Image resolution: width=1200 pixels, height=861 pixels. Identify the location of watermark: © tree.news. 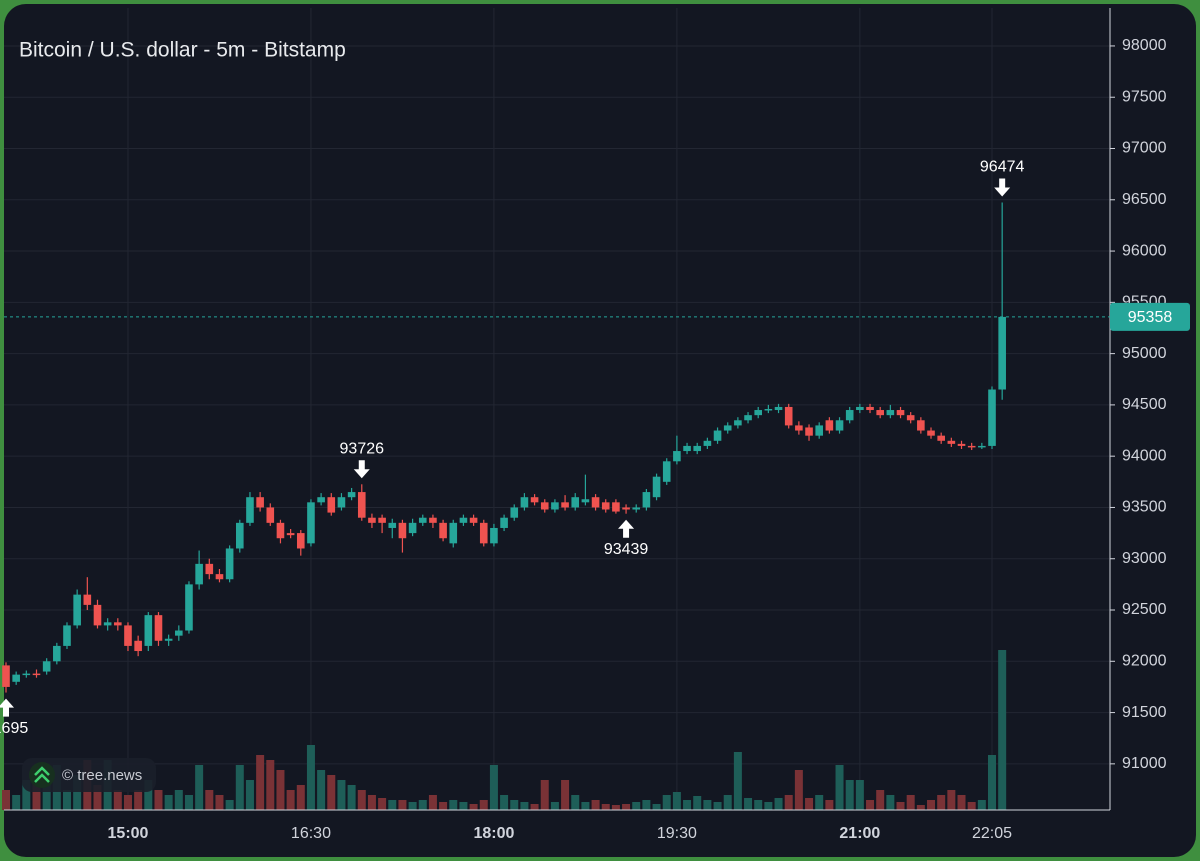
(89, 775).